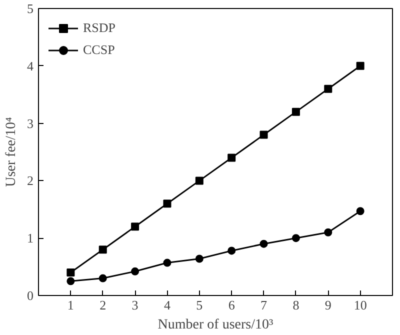 This screenshot has width=400, height=335. What do you see at coordinates (103, 305) in the screenshot?
I see `x-tick-label: 2` at bounding box center [103, 305].